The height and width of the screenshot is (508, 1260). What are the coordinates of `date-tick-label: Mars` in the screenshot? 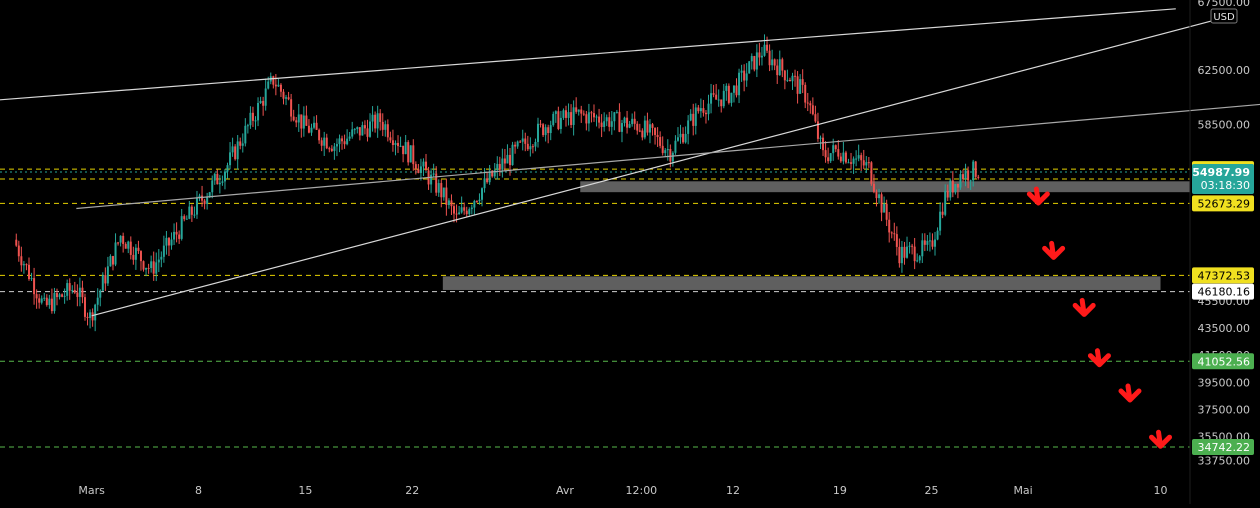 It's located at (91, 490).